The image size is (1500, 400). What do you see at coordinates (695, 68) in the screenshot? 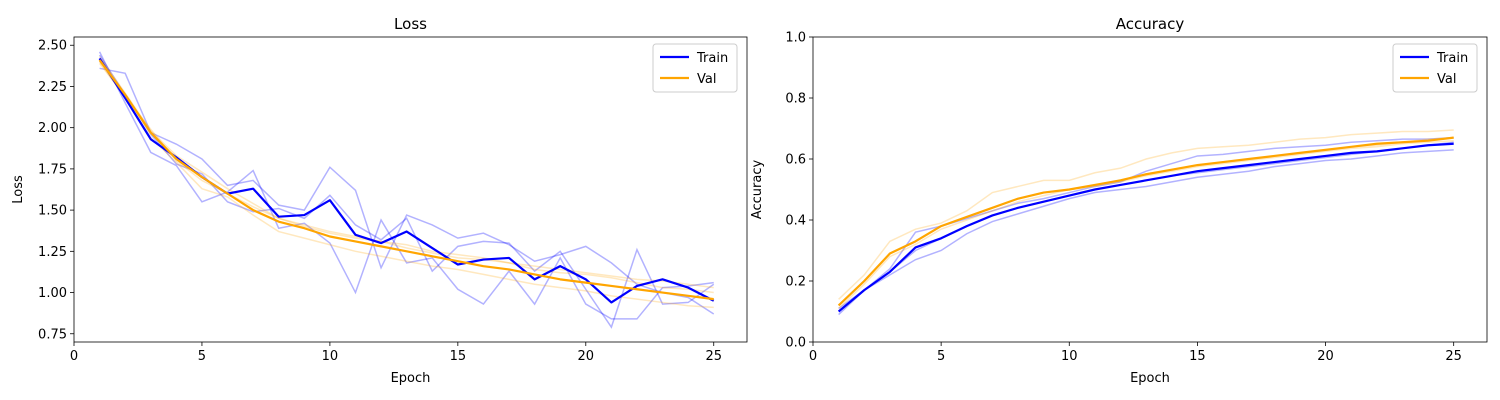
I see `loss-legend: Train Val` at bounding box center [695, 68].